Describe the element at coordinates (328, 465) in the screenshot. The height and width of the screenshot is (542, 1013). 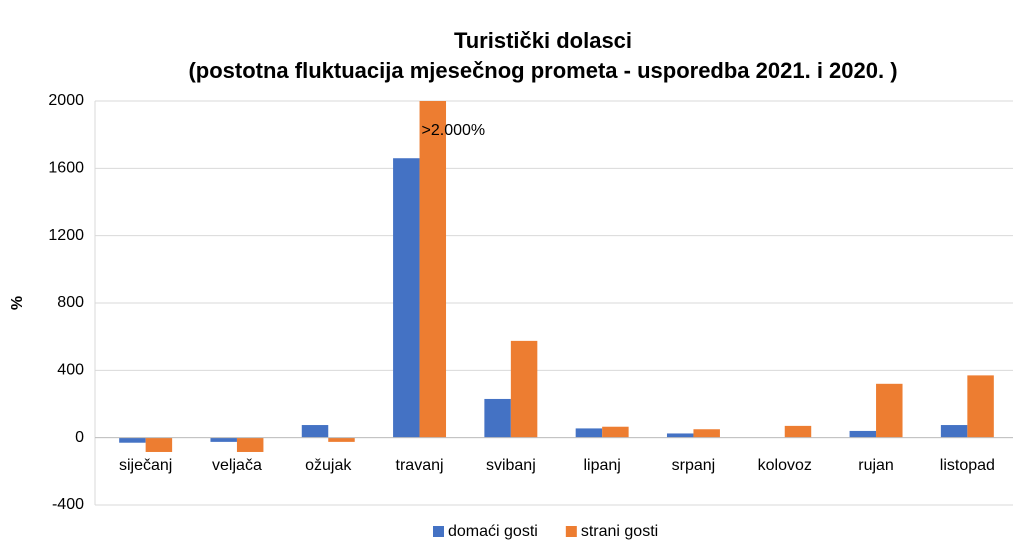
I see `x-tick-label: ožujak` at that location.